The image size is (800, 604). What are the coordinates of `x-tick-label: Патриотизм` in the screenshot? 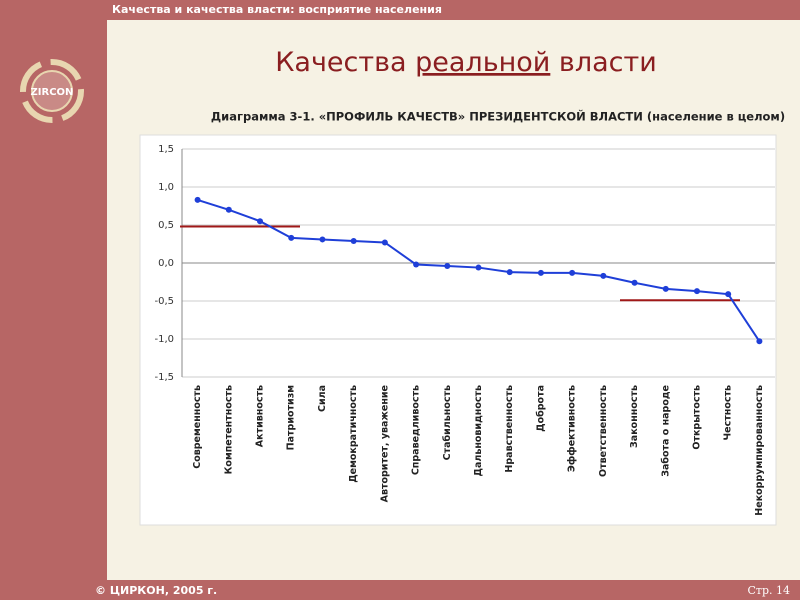 It's located at (291, 417).